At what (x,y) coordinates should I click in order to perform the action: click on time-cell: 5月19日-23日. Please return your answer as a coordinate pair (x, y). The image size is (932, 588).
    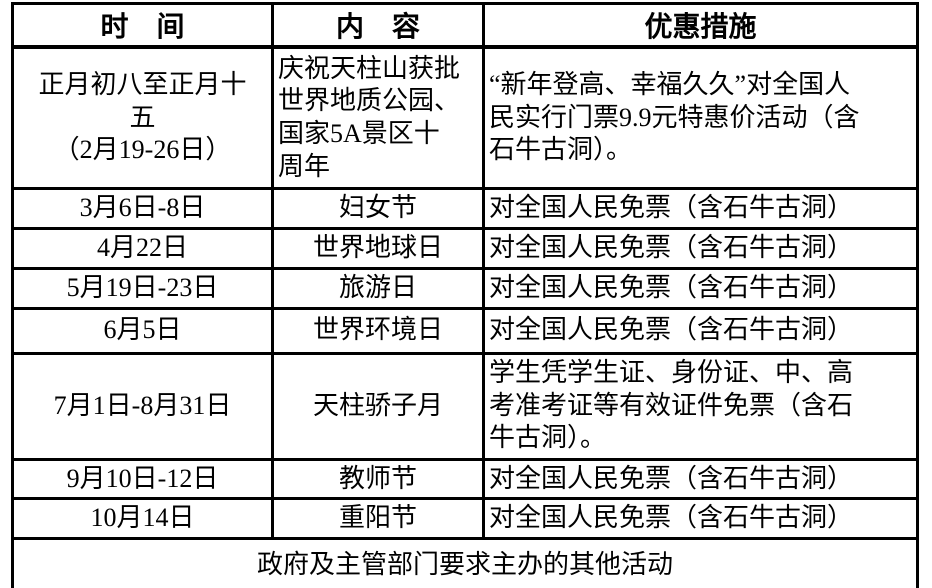
    Looking at the image, I should click on (142, 288).